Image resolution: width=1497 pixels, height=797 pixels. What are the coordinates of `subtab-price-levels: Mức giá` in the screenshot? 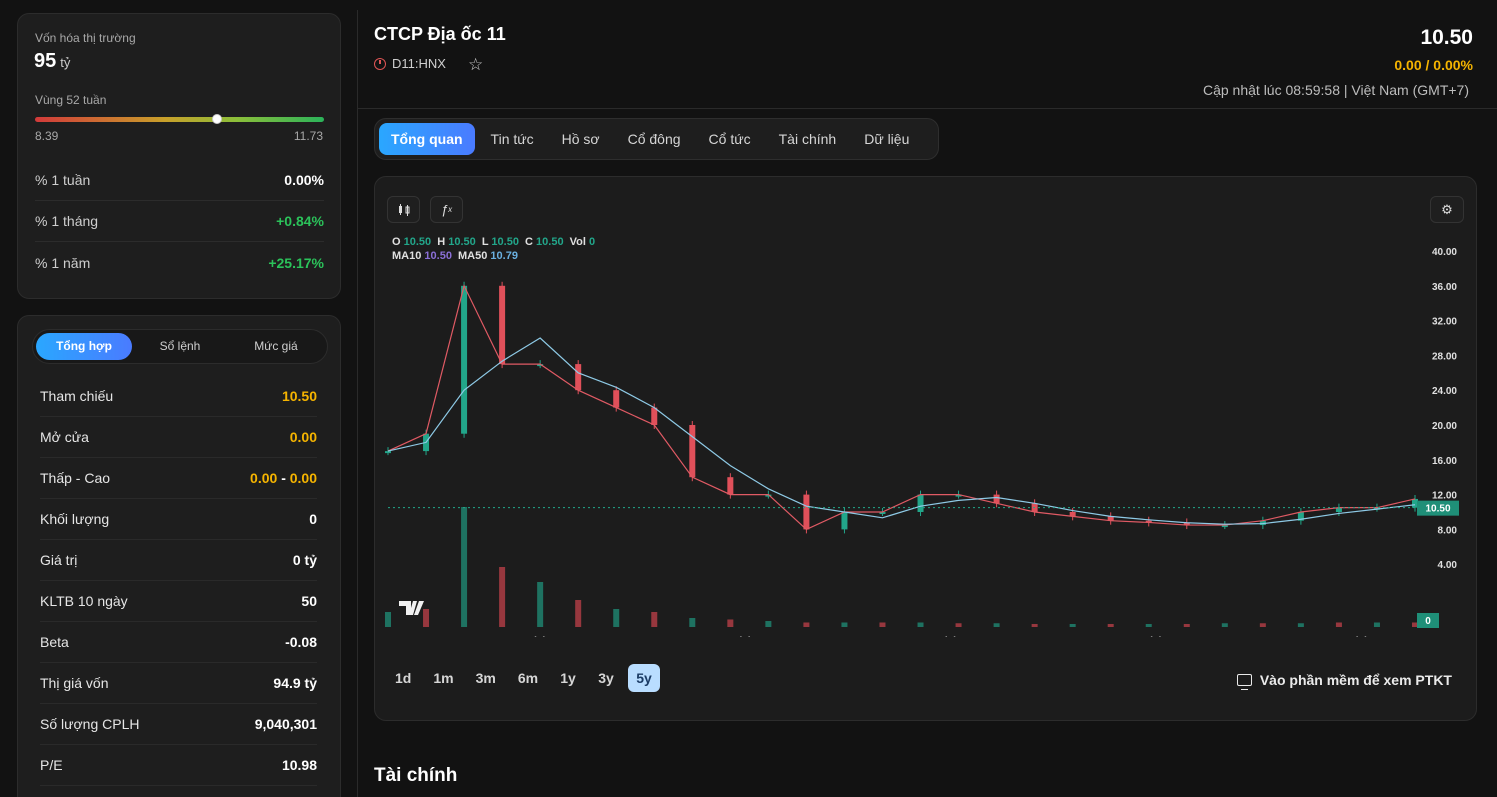 It's located at (276, 346).